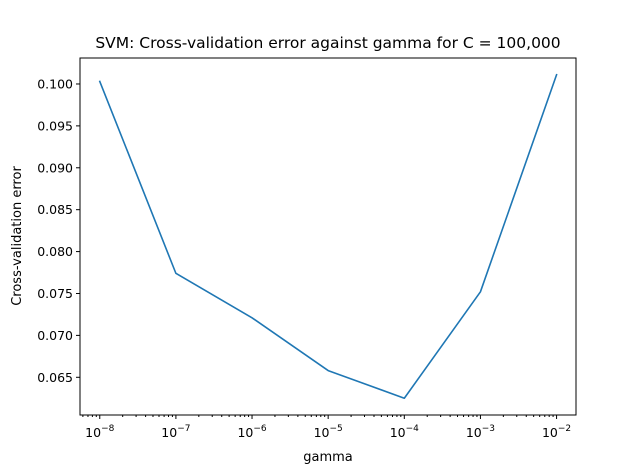  Describe the element at coordinates (55, 125) in the screenshot. I see `y-tick-label: 0.095` at that location.